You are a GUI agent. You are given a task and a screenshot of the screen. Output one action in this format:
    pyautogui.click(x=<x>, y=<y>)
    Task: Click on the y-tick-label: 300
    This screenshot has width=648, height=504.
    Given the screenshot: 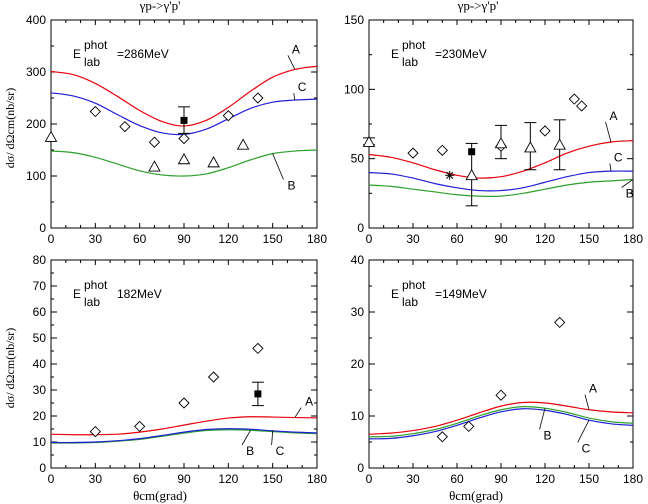 What is the action you would take?
    pyautogui.click(x=36, y=72)
    